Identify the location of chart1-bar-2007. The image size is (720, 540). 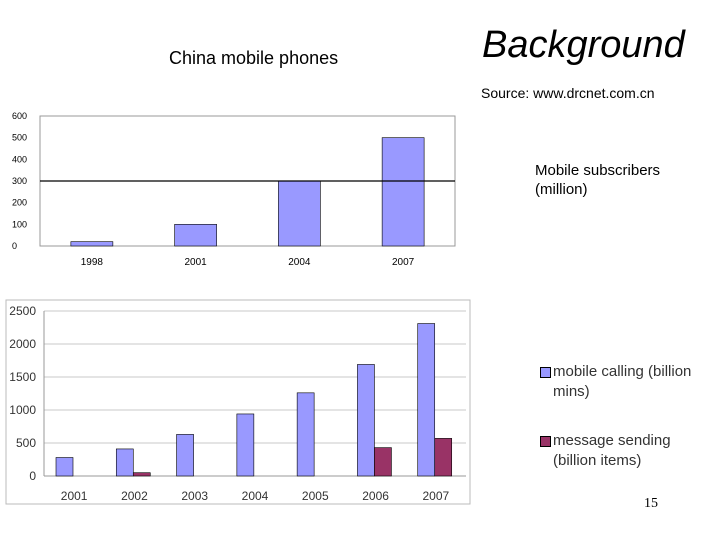
(403, 192).